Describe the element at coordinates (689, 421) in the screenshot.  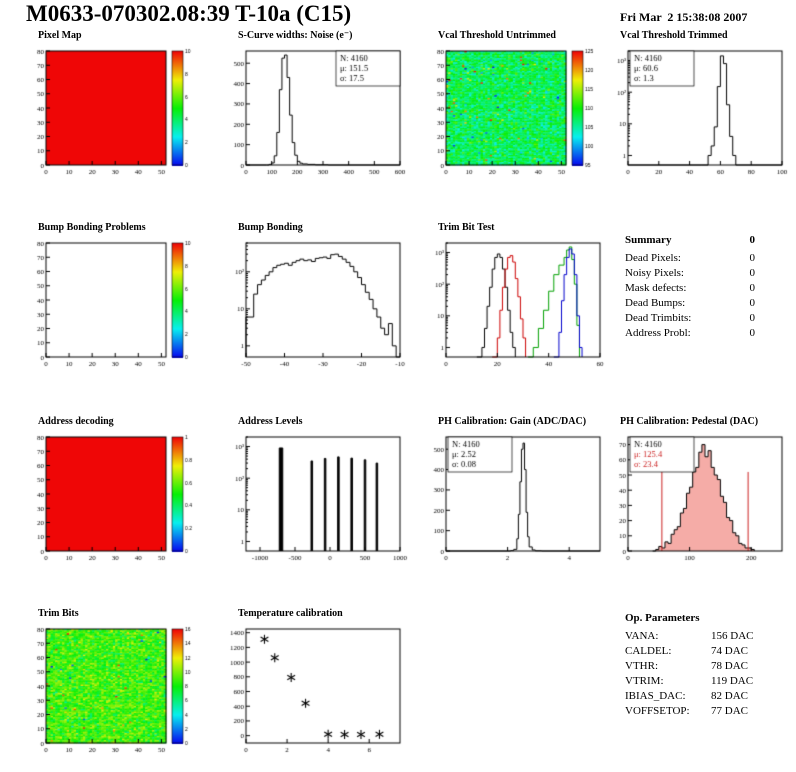
I see `ph-pedestal-title: PH Calibration: Pedestal (DAC)` at that location.